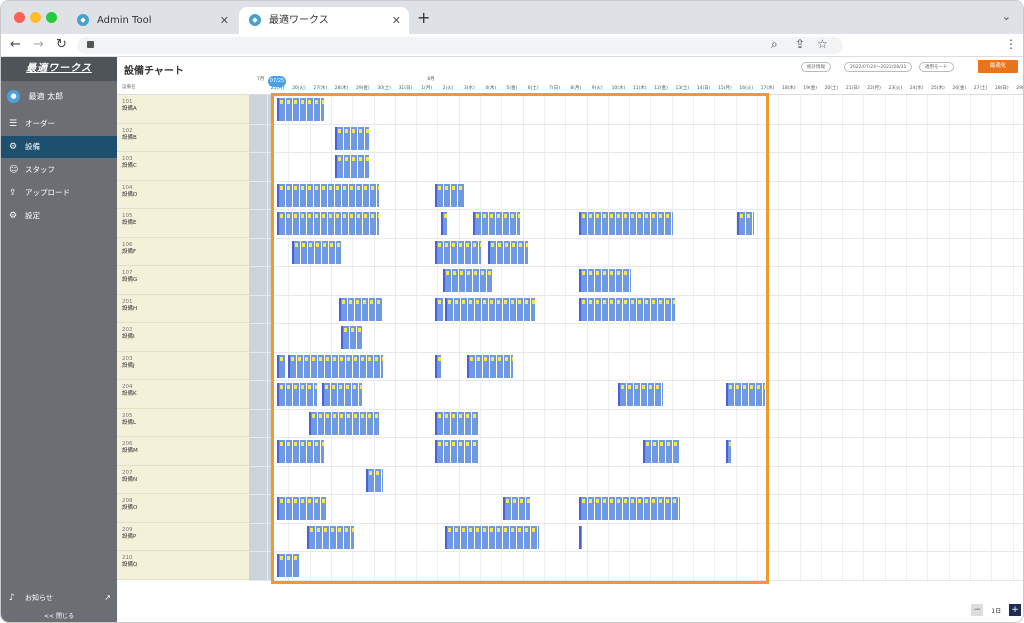 Image resolution: width=1024 pixels, height=623 pixels. I want to click on app-logo: 最適ワークス, so click(59, 69).